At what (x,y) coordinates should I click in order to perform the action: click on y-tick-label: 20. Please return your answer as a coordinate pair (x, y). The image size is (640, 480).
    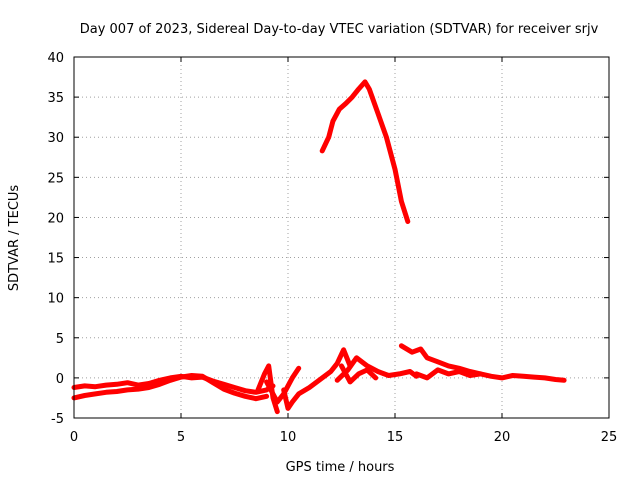
    Looking at the image, I should click on (55, 218).